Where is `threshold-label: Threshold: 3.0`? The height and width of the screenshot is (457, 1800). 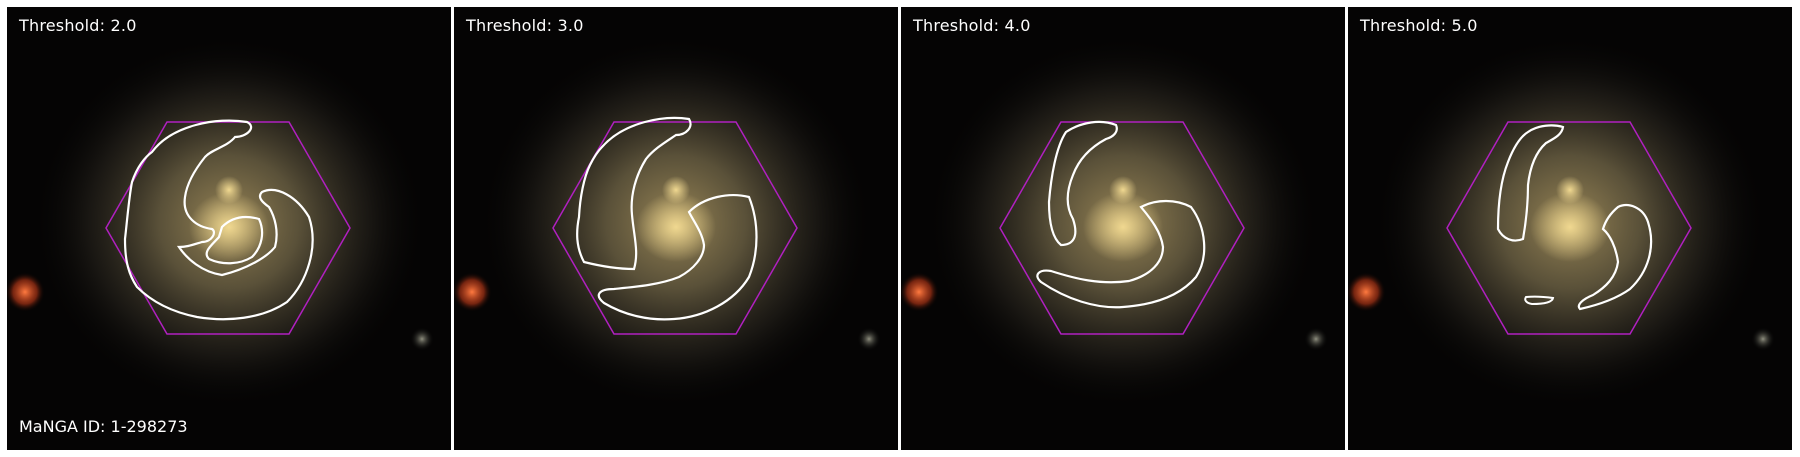
threshold-label: Threshold: 3.0 is located at coordinates (525, 25).